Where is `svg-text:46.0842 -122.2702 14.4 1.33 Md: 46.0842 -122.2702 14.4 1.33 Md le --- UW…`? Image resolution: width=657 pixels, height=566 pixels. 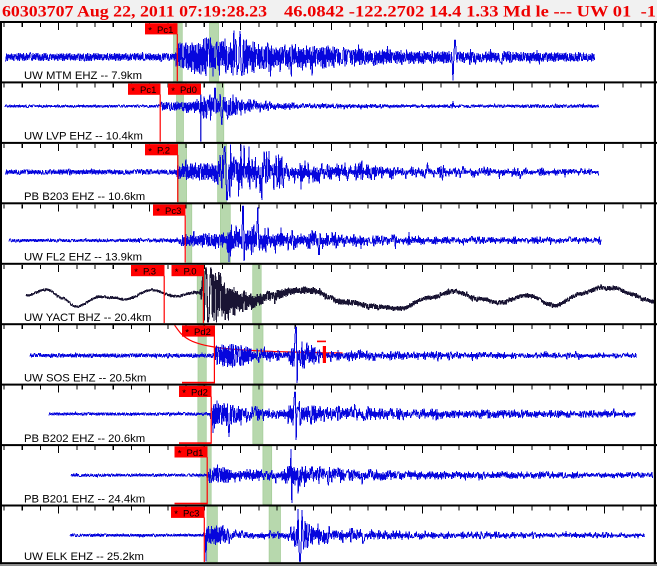
svg-text:46.0842 -122.2702 14.4 1.33 Md: 46.0842 -122.2702 14.4 1.33 Md le --- UW… is located at coordinates (470, 12).